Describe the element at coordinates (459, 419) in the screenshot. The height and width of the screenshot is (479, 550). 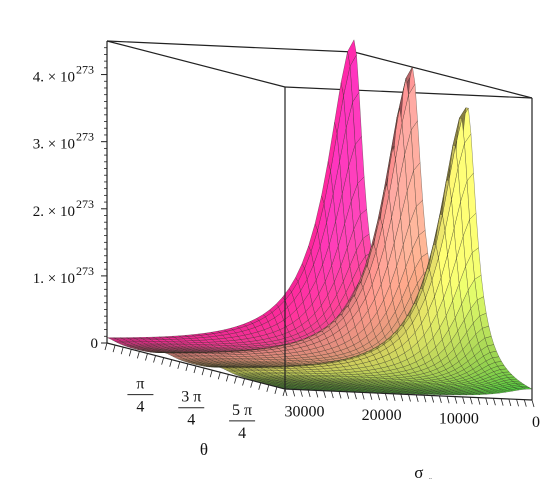
I see `sigma-tick-label: 10000` at that location.